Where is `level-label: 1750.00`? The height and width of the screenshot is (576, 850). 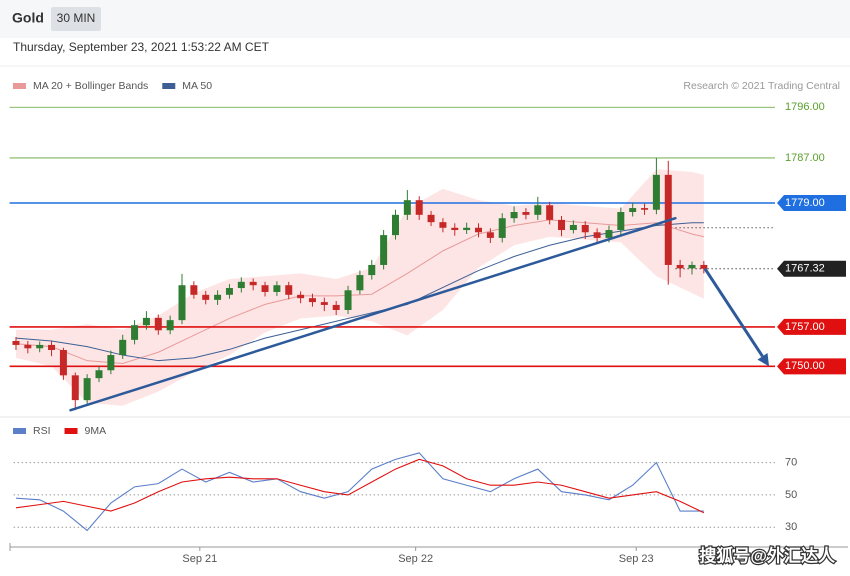
level-label: 1750.00 is located at coordinates (805, 366).